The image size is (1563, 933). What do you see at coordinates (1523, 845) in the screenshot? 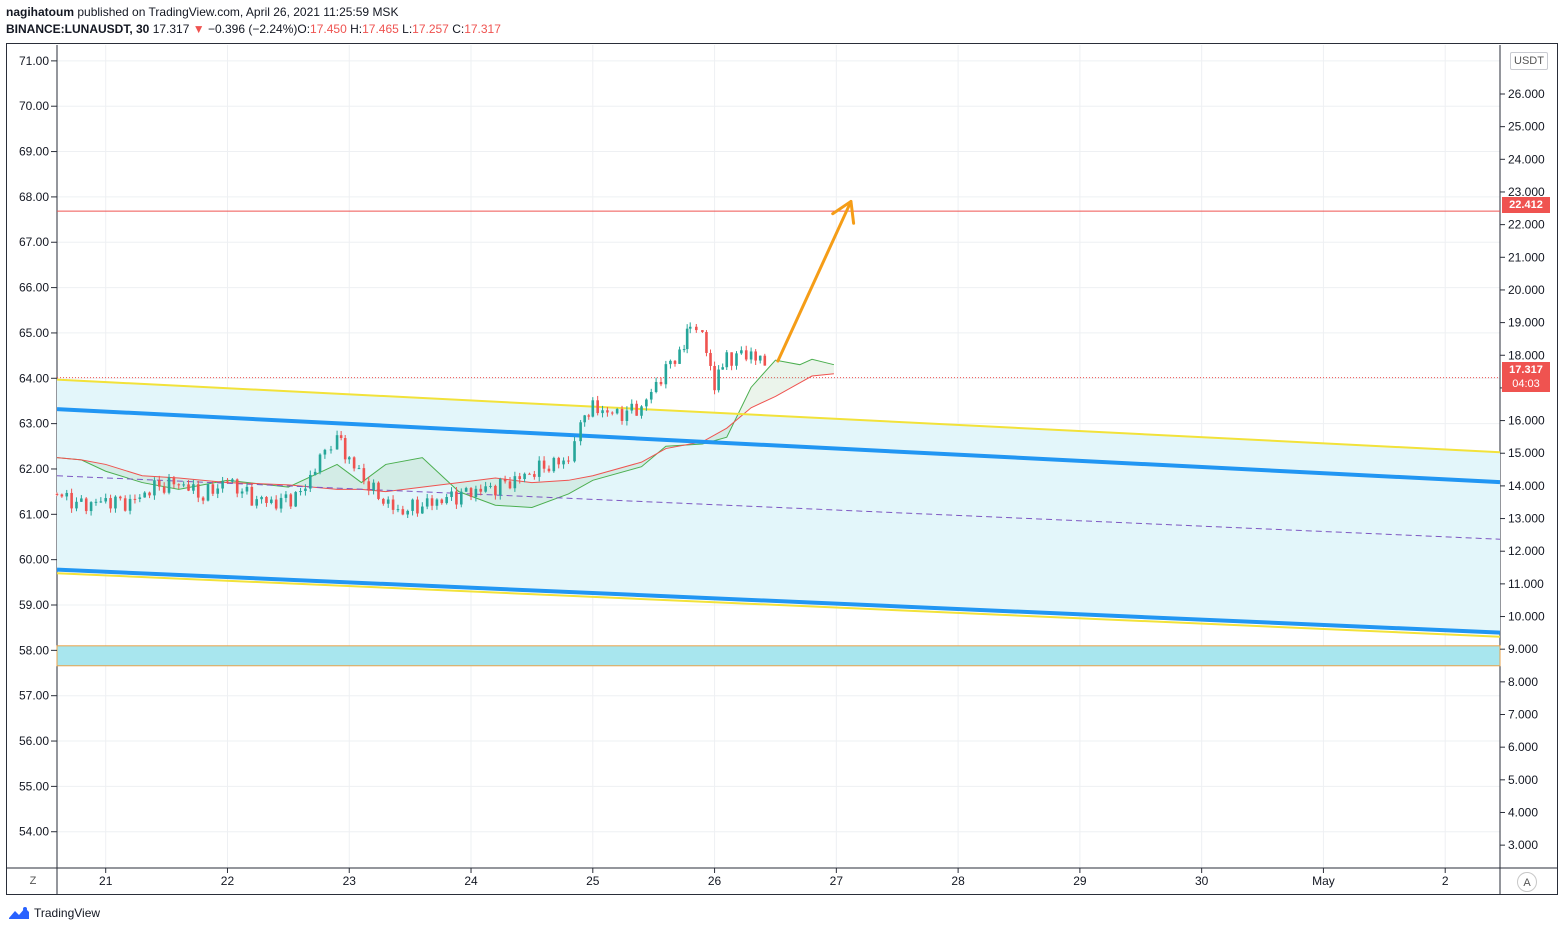
I see `right-axis-tick-label: 3.000` at bounding box center [1523, 845].